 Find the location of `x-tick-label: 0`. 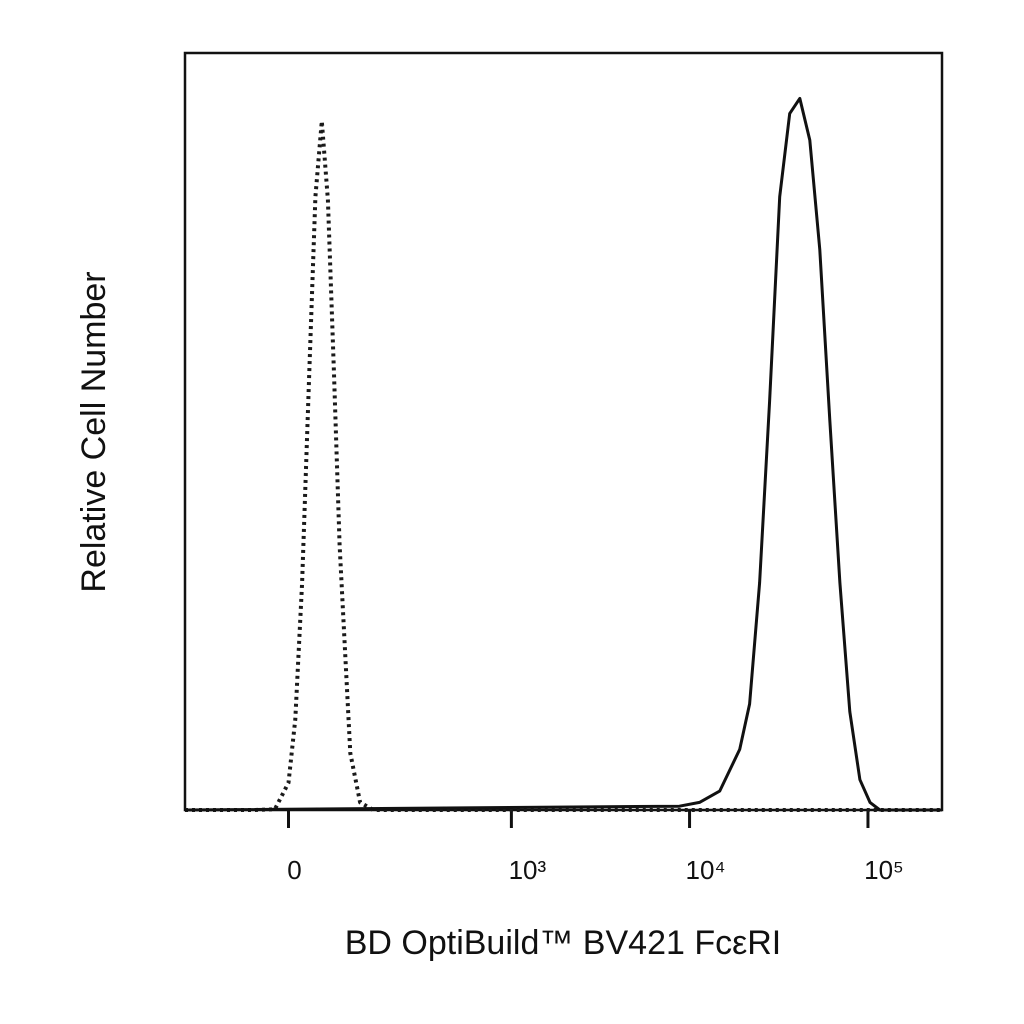

x-tick-label: 0 is located at coordinates (294, 870).